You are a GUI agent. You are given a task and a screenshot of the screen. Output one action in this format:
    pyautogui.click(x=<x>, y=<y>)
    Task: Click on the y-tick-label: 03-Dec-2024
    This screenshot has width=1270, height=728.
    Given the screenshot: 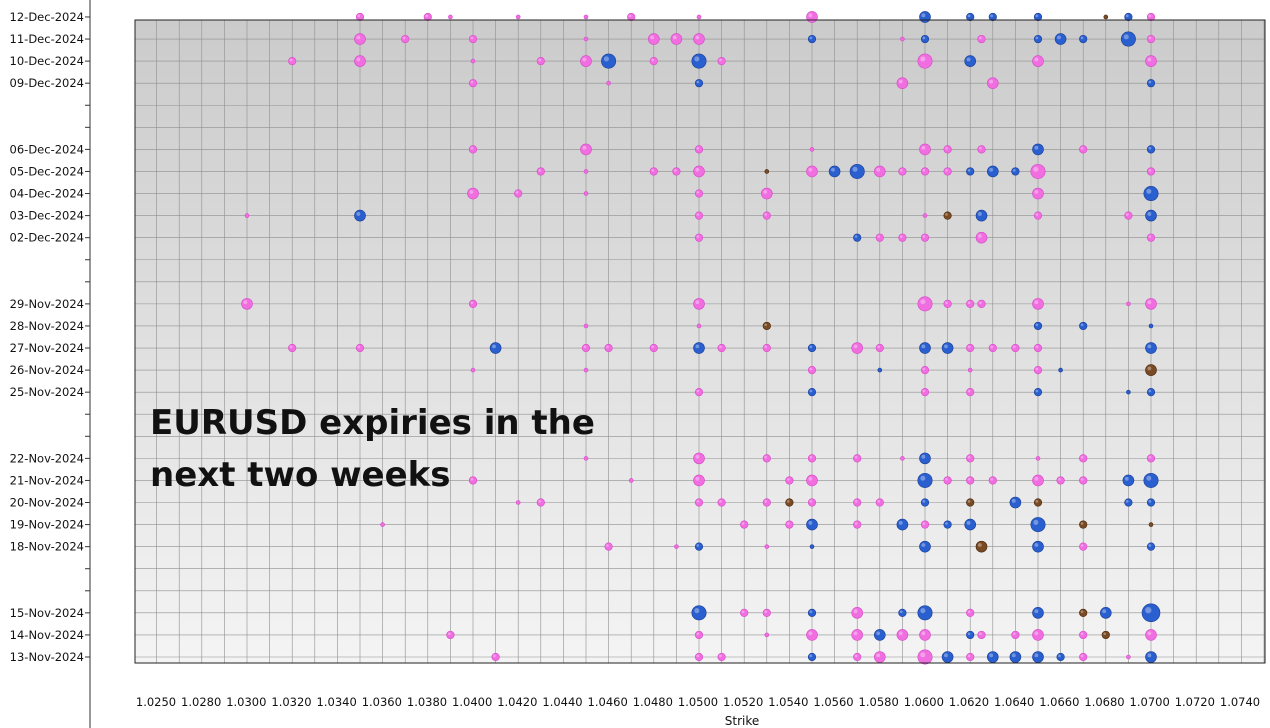 What is the action you would take?
    pyautogui.click(x=47, y=216)
    